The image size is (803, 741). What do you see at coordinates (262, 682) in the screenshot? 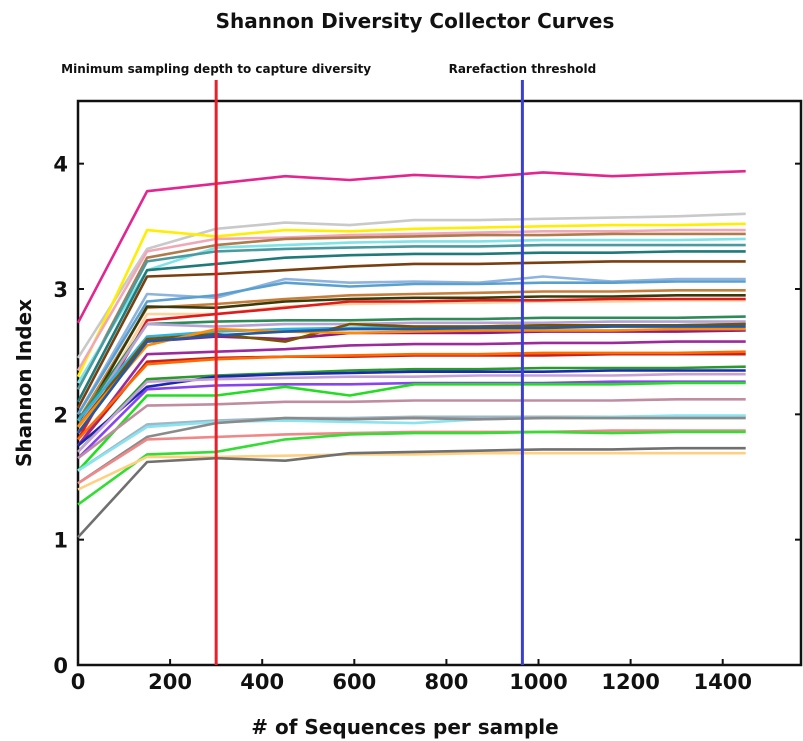
I see `x-tick-label: 400` at bounding box center [262, 682].